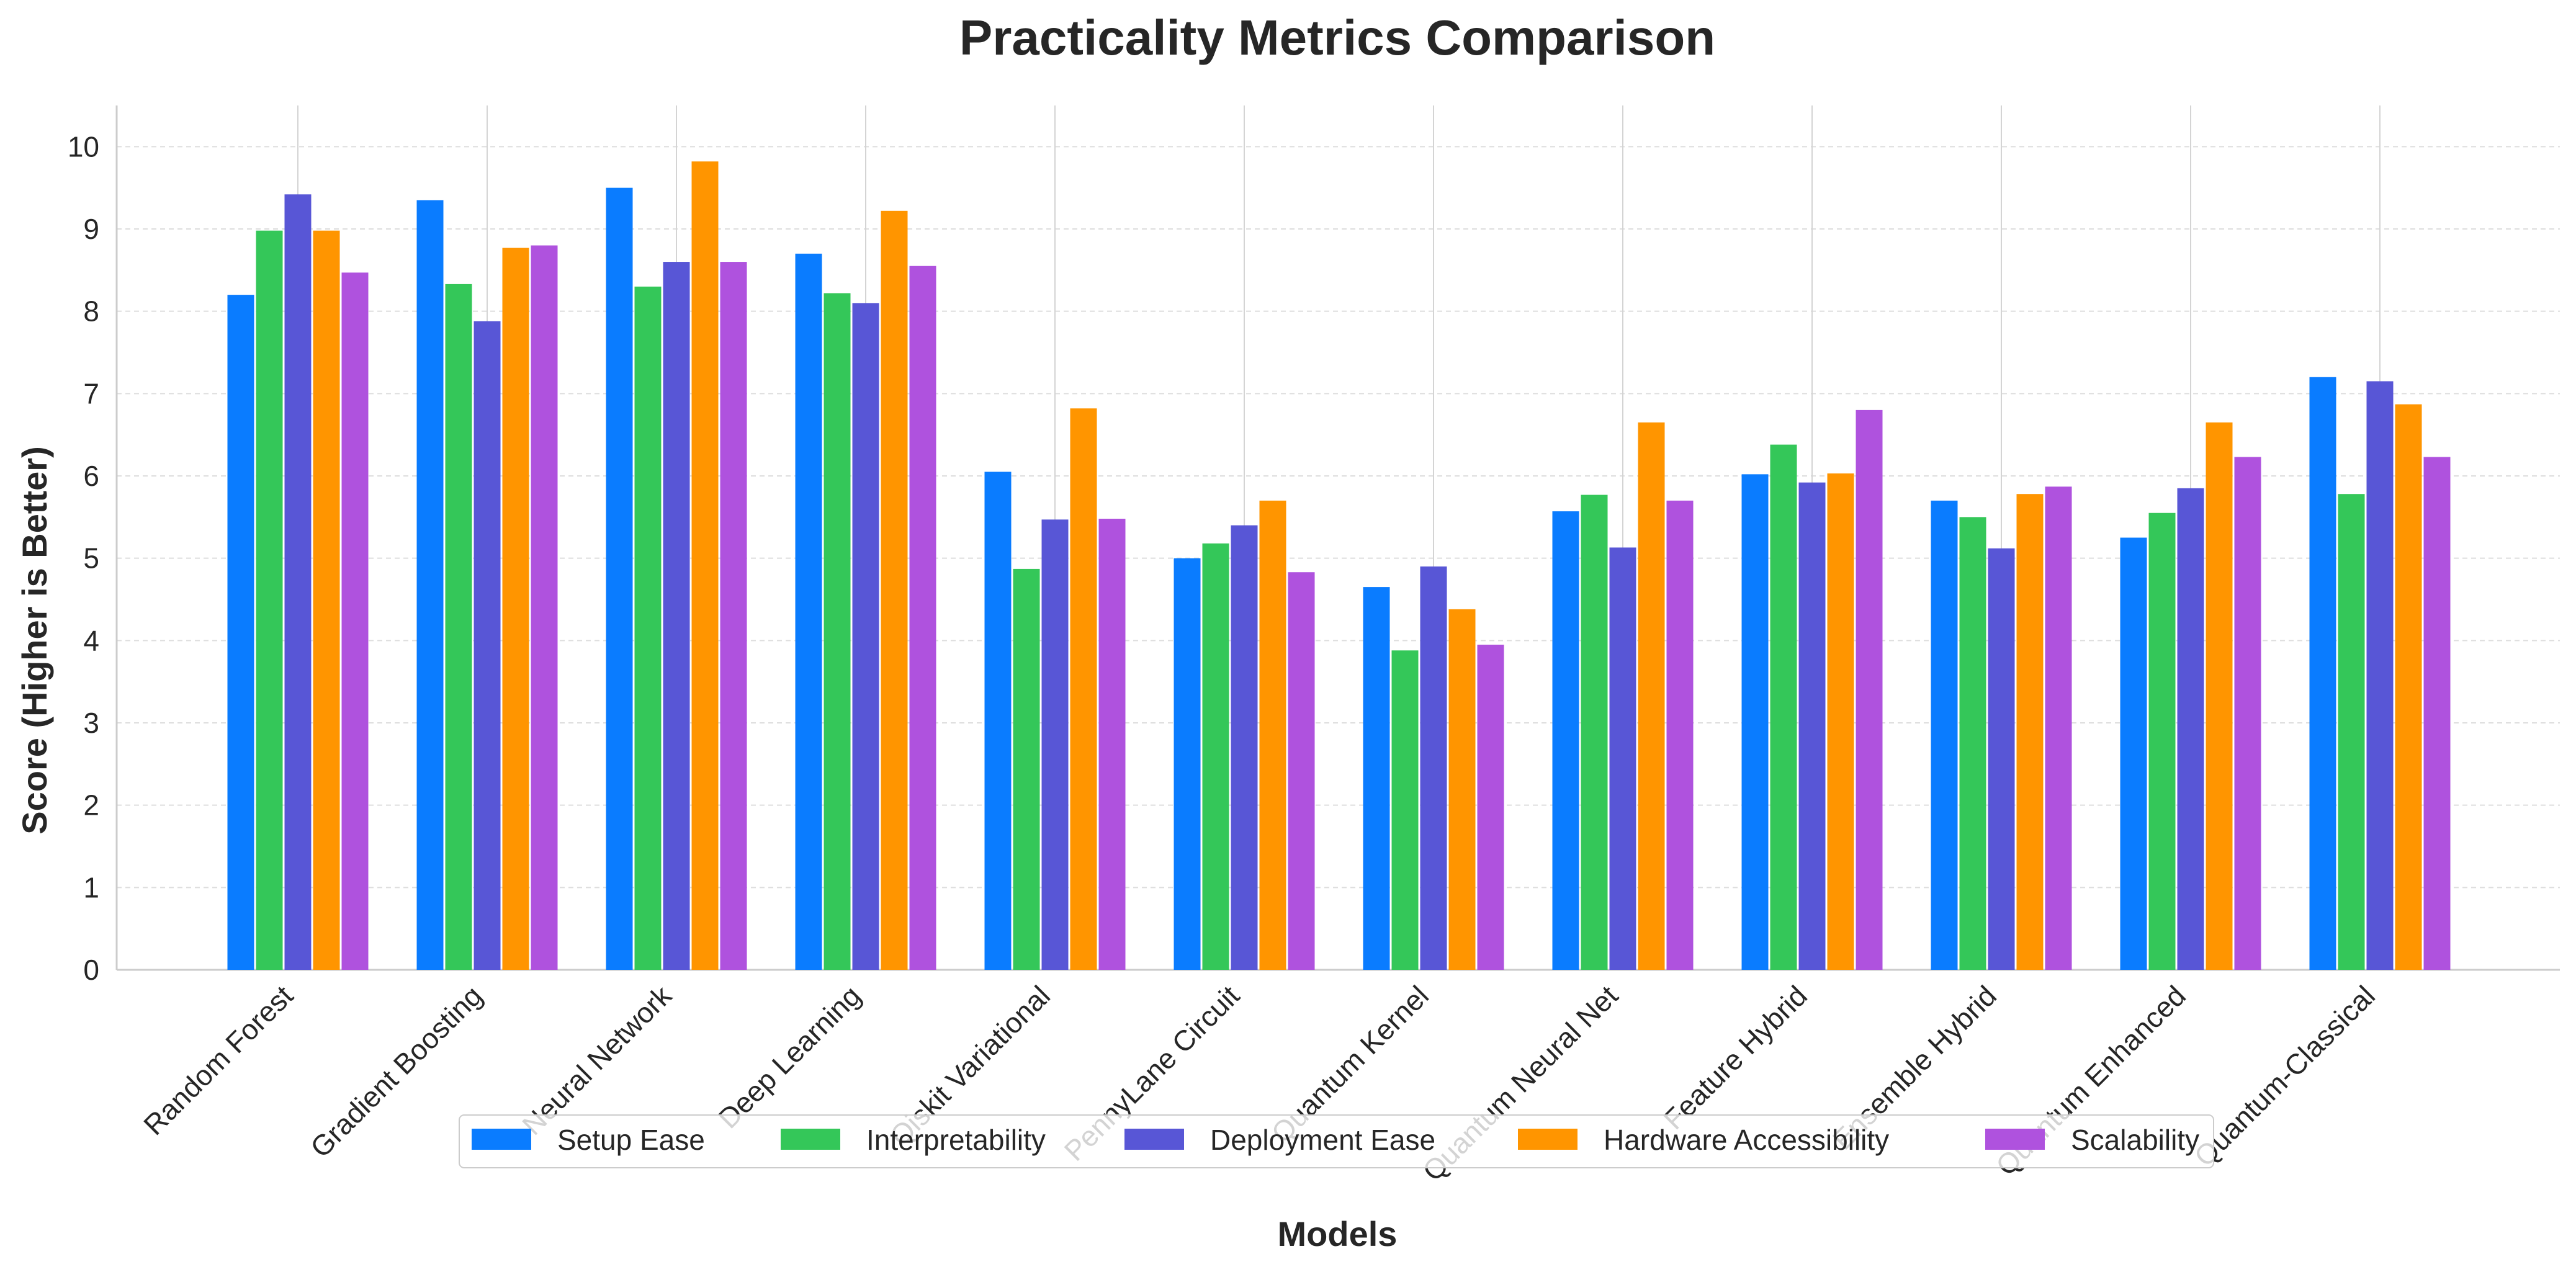 This screenshot has width=2576, height=1272. What do you see at coordinates (91, 640) in the screenshot?
I see `y-tick-label: 4` at bounding box center [91, 640].